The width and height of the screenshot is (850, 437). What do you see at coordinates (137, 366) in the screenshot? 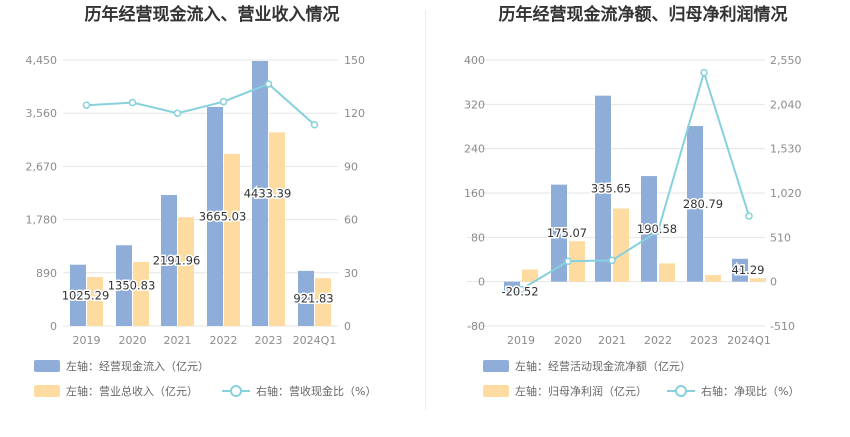
I see `legend-label-cash-inflow: 左轴：经营现金流入（亿元）` at bounding box center [137, 366].